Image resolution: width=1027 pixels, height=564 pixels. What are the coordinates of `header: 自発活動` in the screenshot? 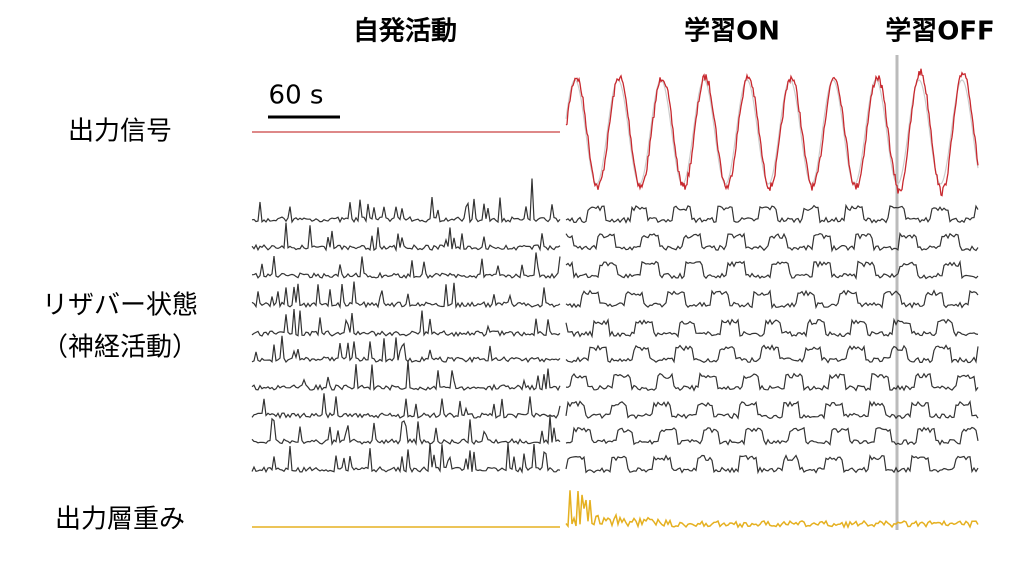 It's located at (405, 31).